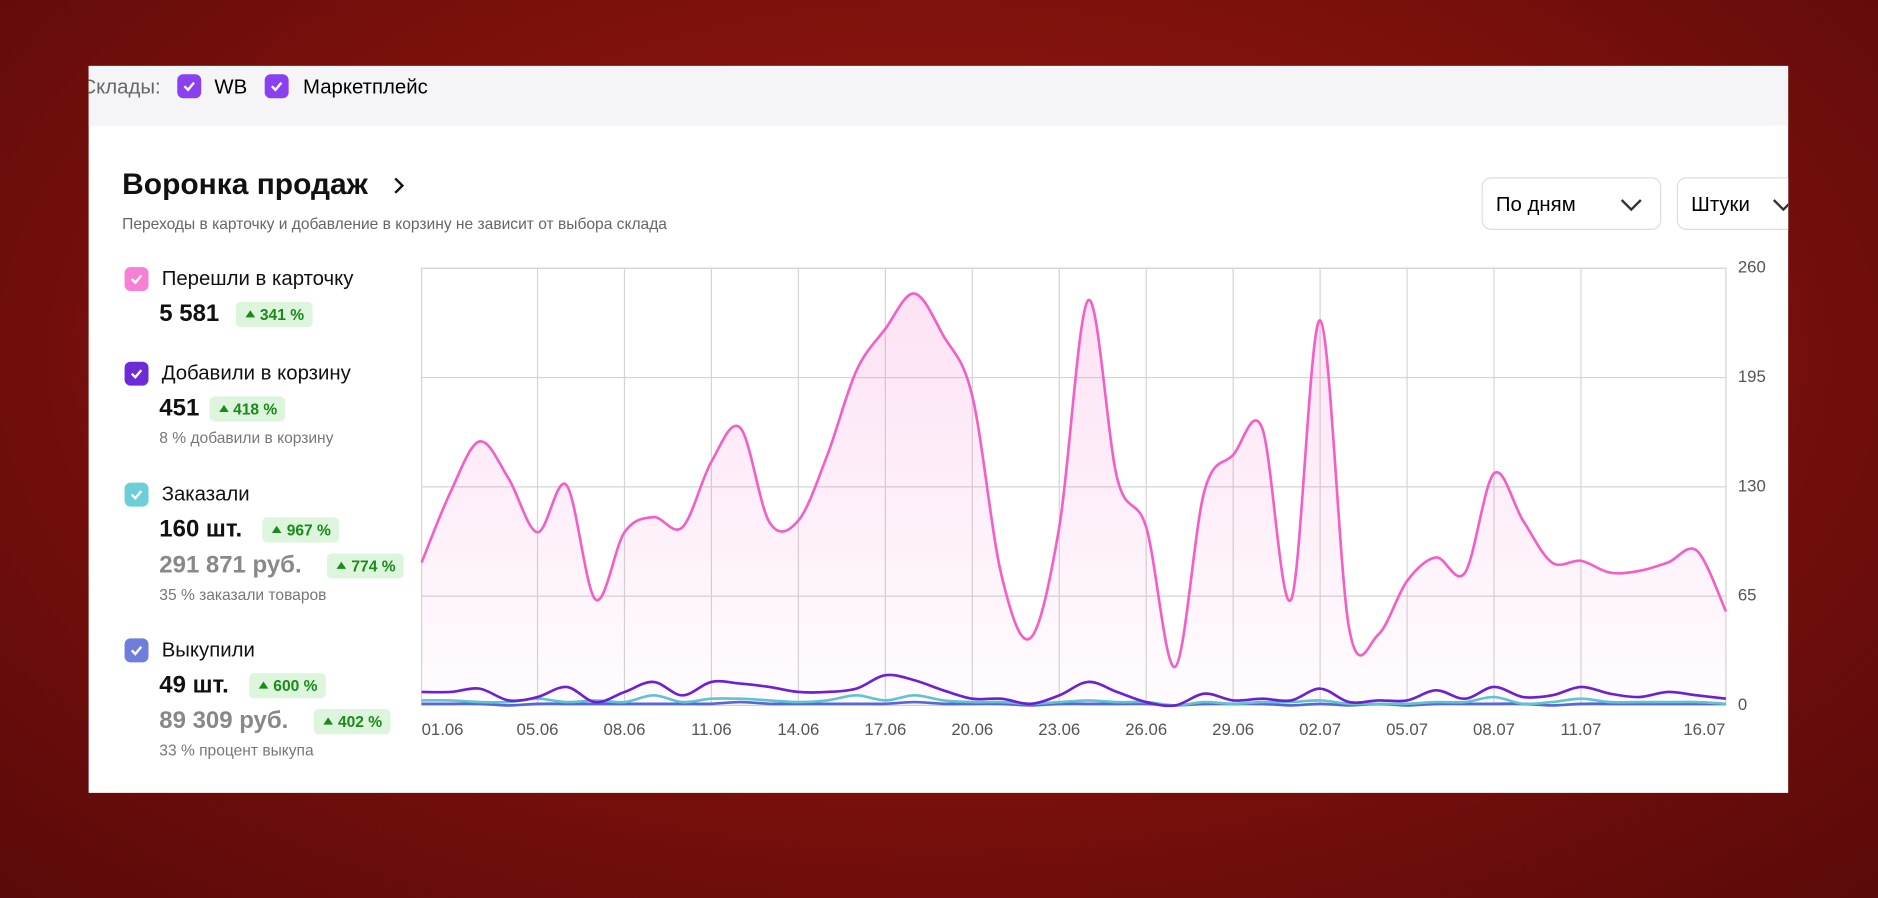  I want to click on title: Воронка продаж, so click(245, 184).